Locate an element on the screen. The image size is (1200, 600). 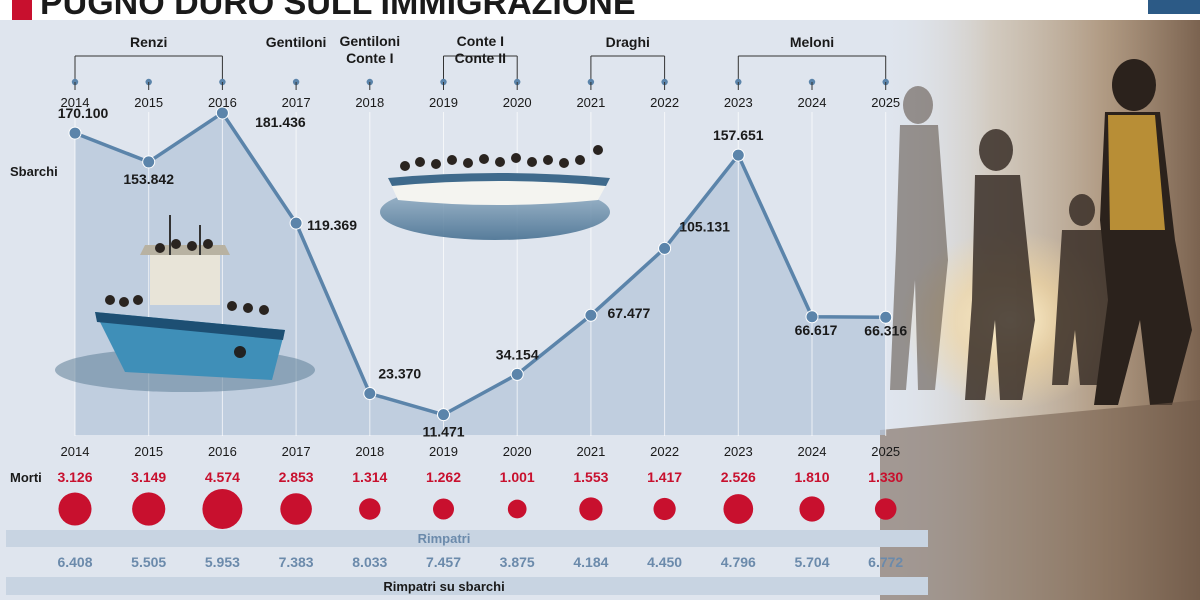
year-label-top-2019: 2019 is located at coordinates (443, 102).